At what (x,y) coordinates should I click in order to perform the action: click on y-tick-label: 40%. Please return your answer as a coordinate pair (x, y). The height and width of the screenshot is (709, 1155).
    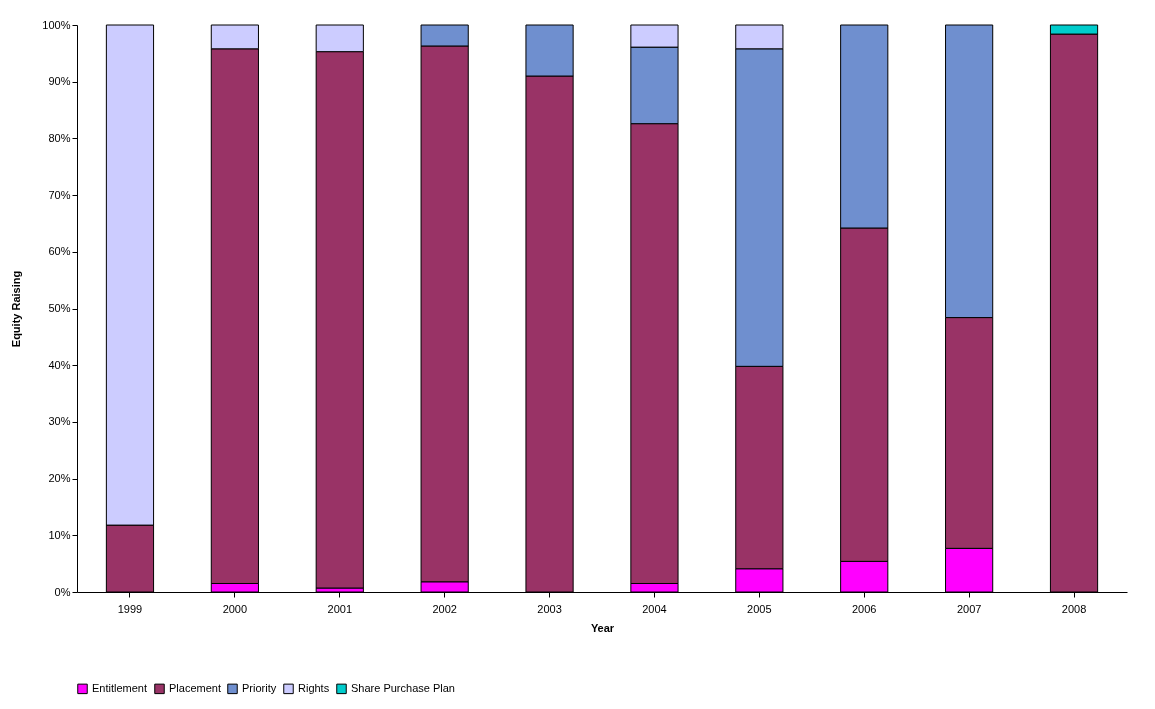
    Looking at the image, I should click on (59, 364).